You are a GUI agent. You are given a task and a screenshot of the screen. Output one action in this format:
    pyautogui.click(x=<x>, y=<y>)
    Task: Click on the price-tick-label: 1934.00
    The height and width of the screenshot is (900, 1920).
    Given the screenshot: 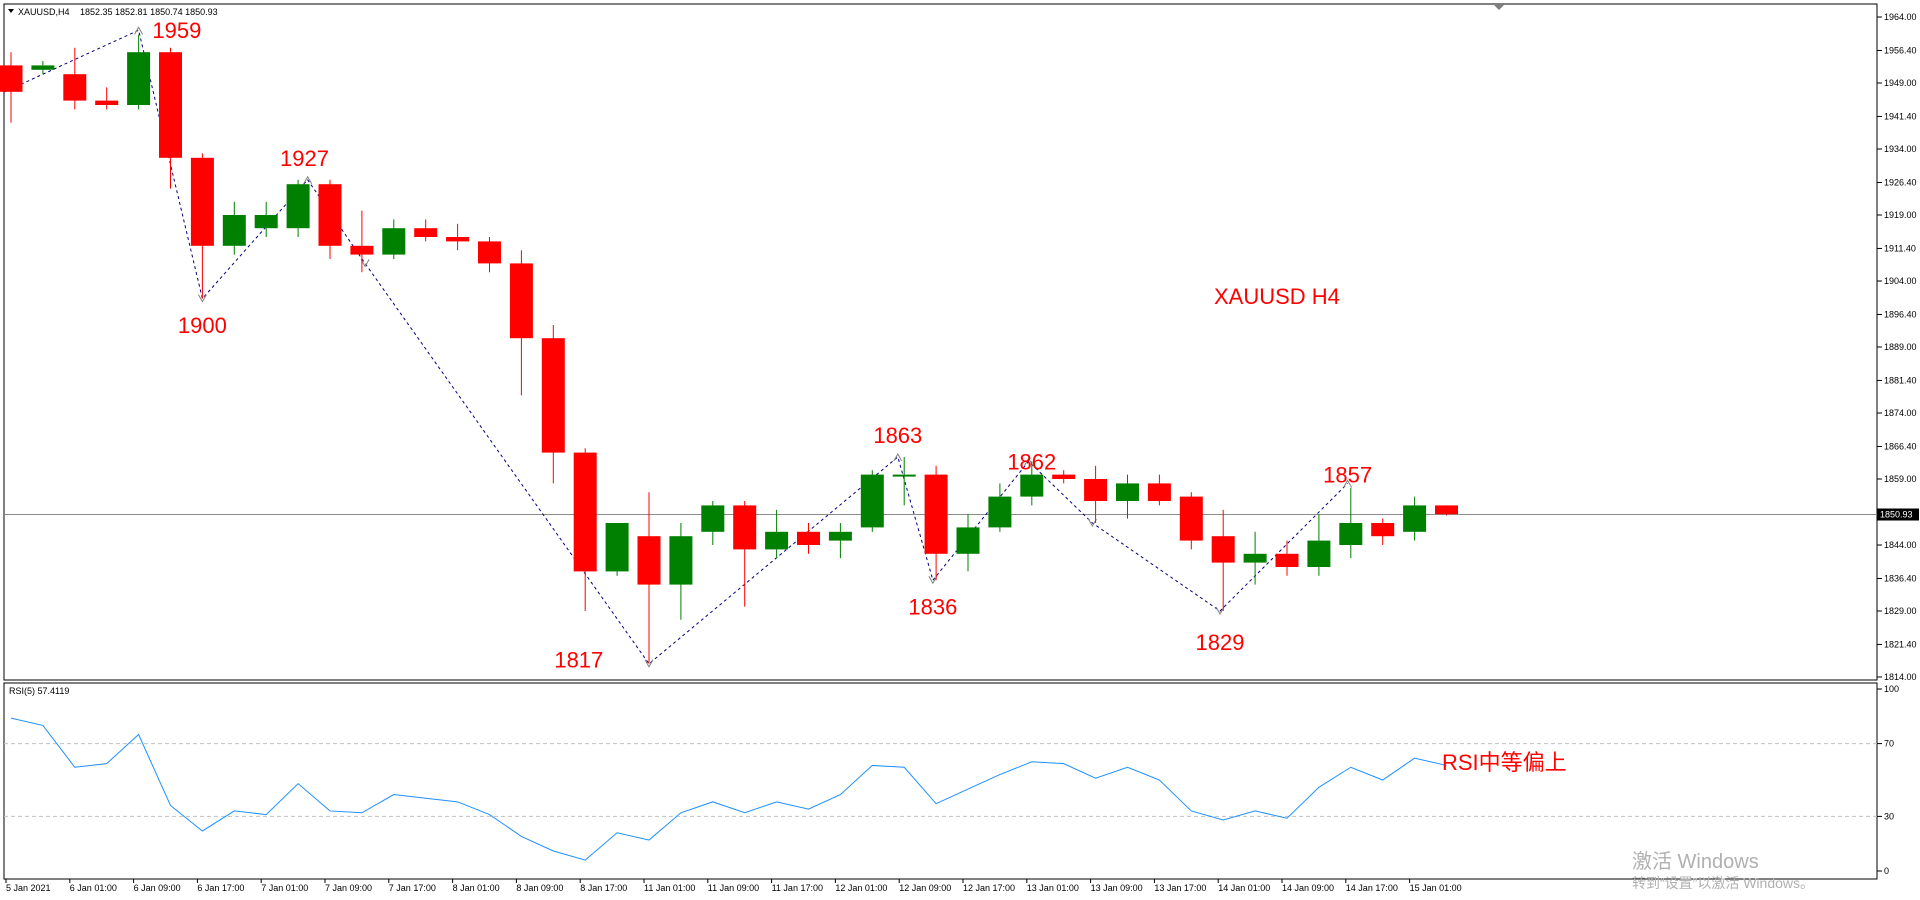 What is the action you would take?
    pyautogui.click(x=1900, y=149)
    